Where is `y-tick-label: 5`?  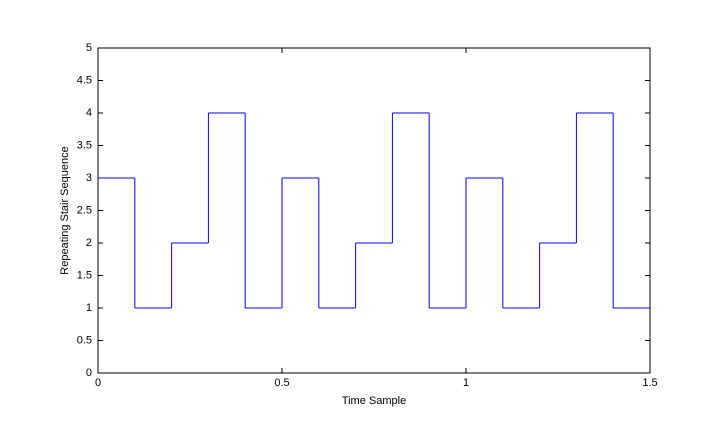
y-tick-label: 5 is located at coordinates (89, 48).